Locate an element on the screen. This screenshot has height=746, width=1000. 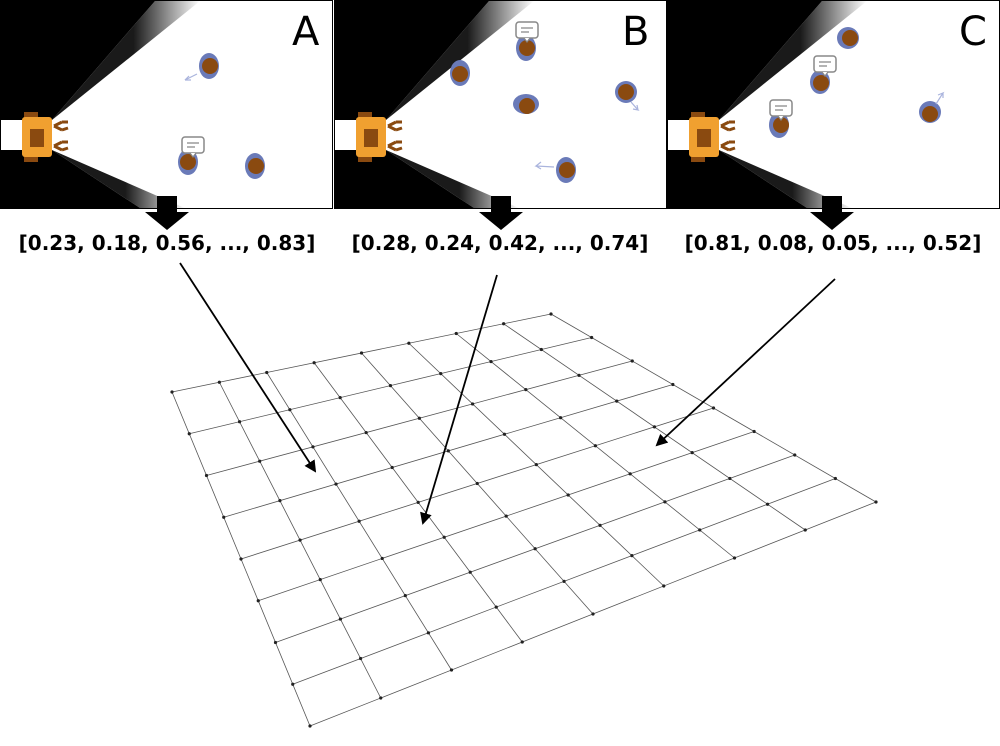
embedding-vector-a: [0.23, 0.18, 0.56, ..., 0.83] is located at coordinates (167, 243).